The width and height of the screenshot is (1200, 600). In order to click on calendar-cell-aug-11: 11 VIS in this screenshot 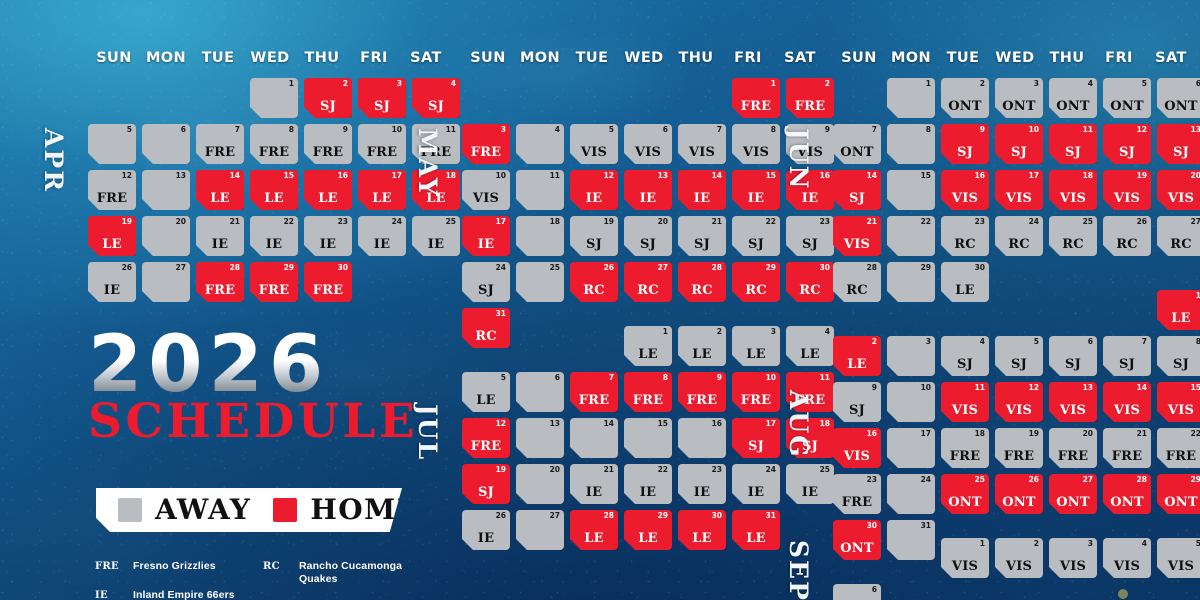, I will do `click(965, 402)`.